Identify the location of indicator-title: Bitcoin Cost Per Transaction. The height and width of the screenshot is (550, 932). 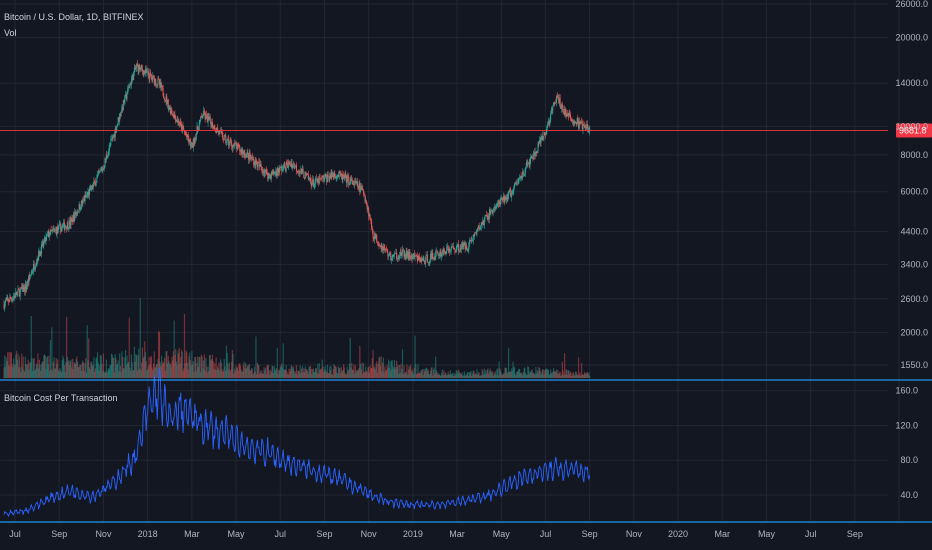
(61, 398).